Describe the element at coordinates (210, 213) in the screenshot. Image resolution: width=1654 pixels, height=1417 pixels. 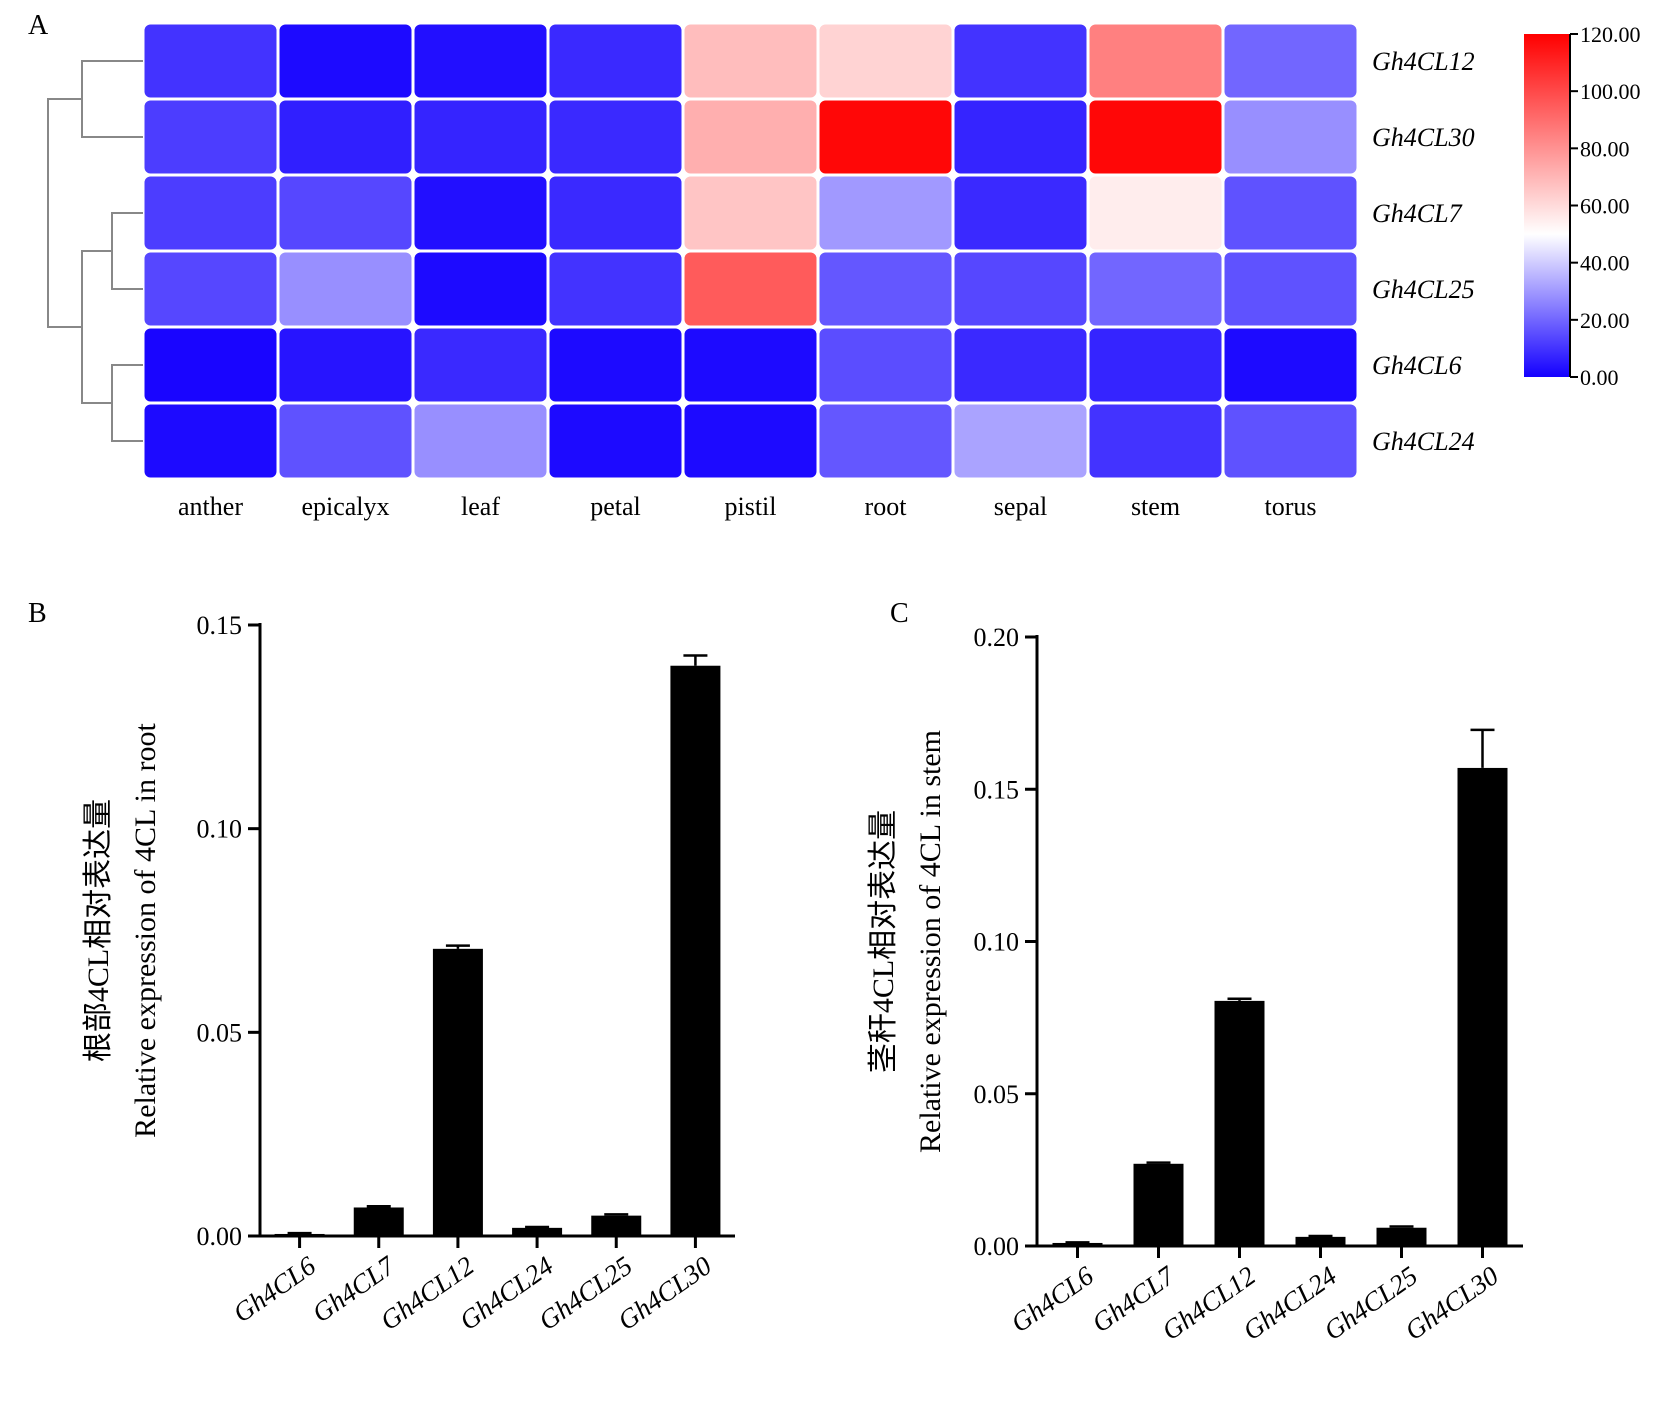
I see `heatmap-cell-Gh4CL7-anther` at that location.